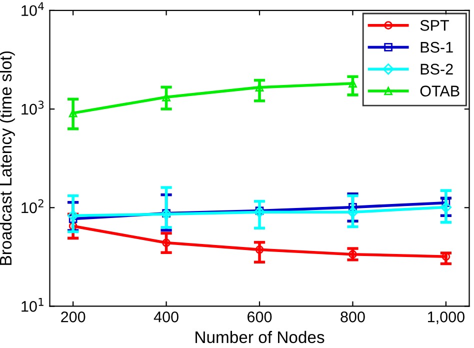  I want to click on legend-label: BS-2, so click(436, 69).